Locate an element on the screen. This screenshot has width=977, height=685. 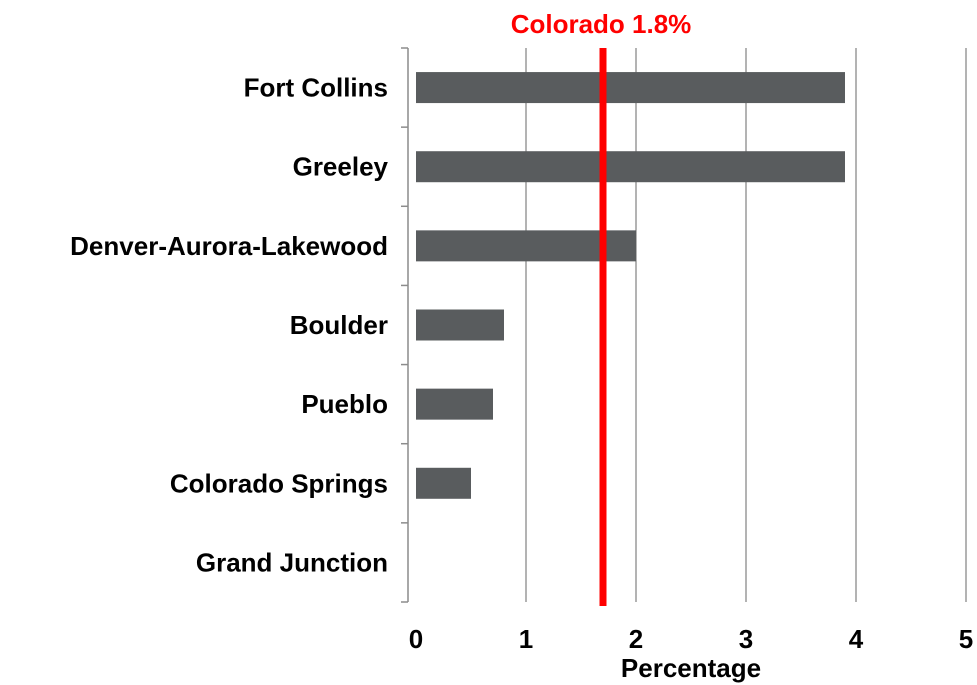
category-label: Colorado Springs is located at coordinates (279, 483).